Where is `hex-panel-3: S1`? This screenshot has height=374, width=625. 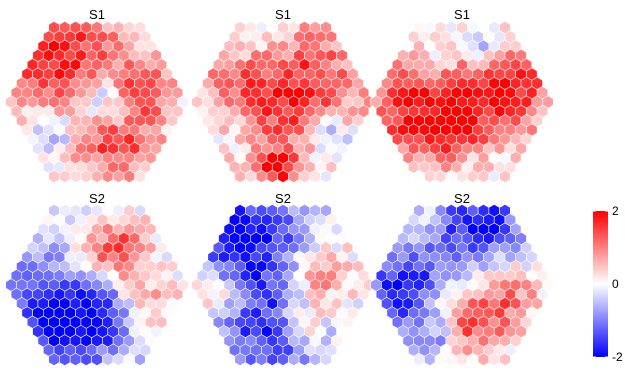 hex-panel-3: S1 is located at coordinates (462, 95).